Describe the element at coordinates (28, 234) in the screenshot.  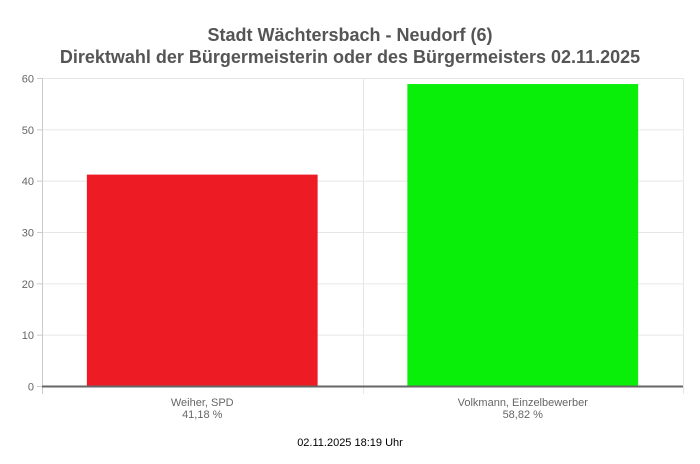
I see `y-tick-label: 30` at that location.